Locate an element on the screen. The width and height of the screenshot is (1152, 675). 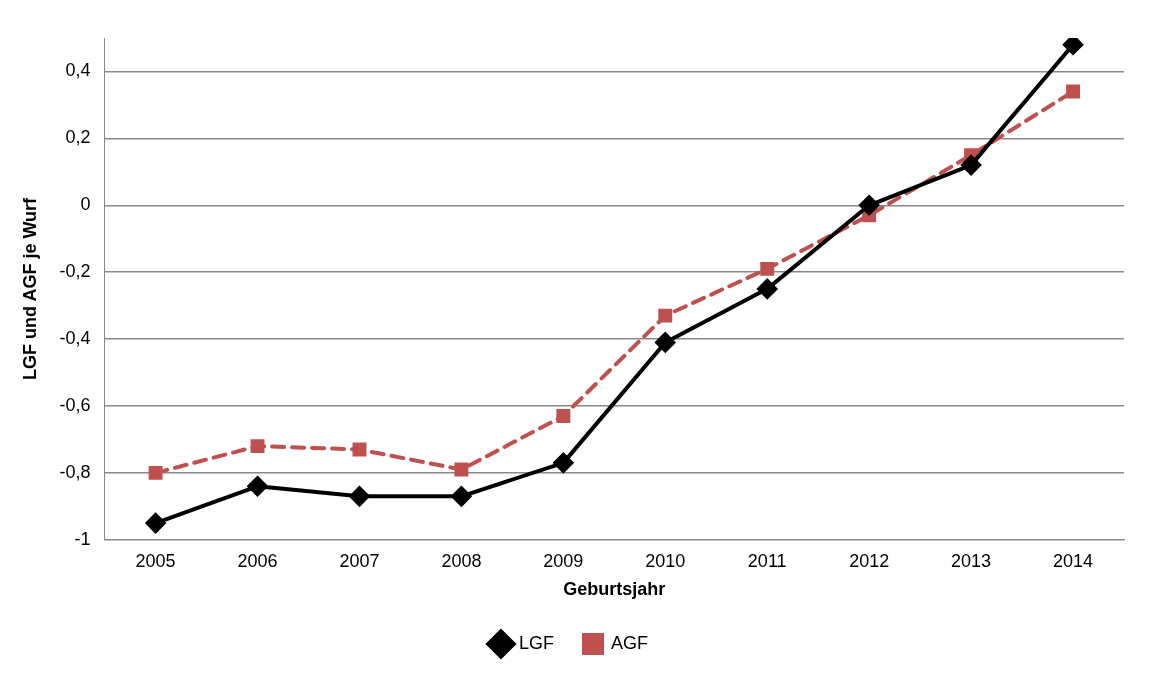
x-tick-label: 2010 is located at coordinates (665, 560).